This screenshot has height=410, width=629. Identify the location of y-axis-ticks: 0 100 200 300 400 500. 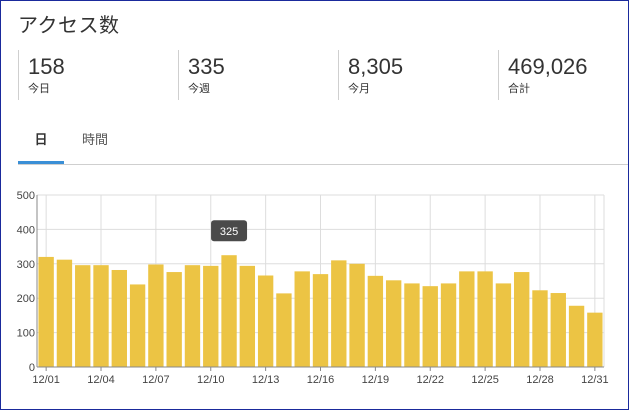
(26, 282).